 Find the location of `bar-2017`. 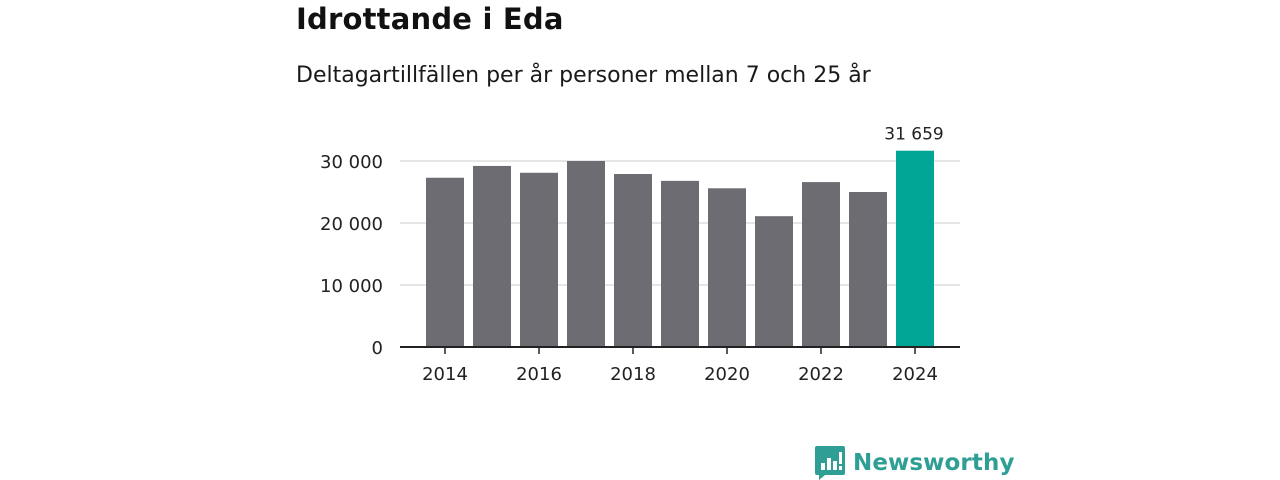

bar-2017 is located at coordinates (586, 254).